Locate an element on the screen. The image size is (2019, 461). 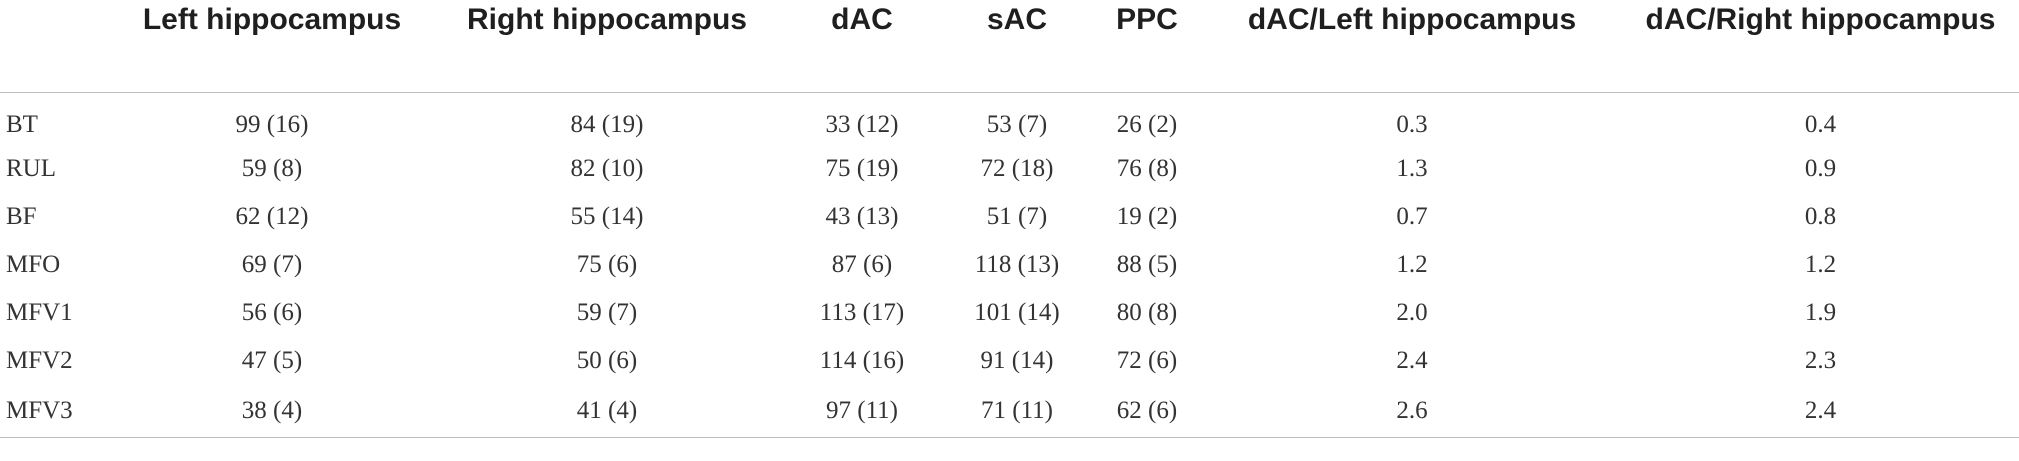
table-cell: 72 (6) is located at coordinates (1147, 360).